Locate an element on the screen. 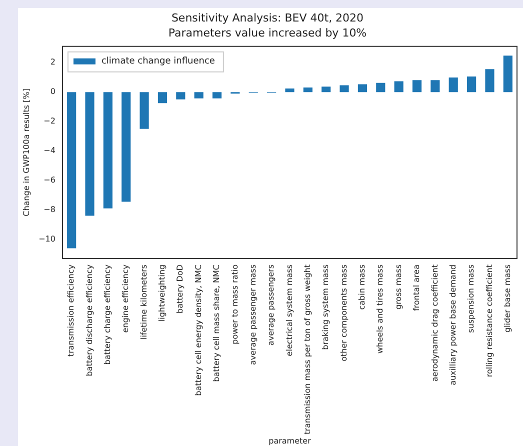 The image size is (523, 446). x-tick-label: braking system mass is located at coordinates (325, 307).